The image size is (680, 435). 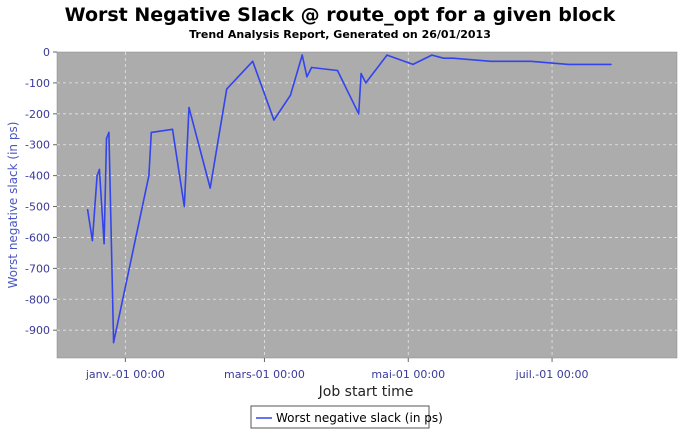 I want to click on y-tick-label: -700, so click(x=37, y=268).